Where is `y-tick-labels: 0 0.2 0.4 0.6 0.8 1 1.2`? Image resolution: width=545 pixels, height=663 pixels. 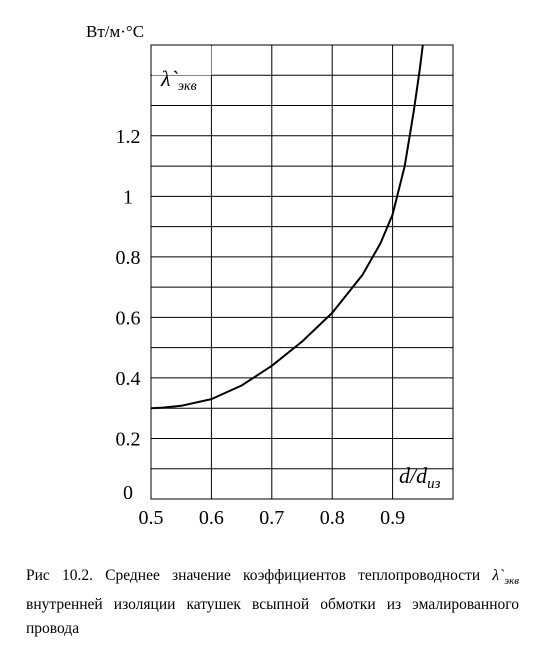
y-tick-labels: 0 0.2 0.4 0.6 0.8 1 1.2 is located at coordinates (128, 315).